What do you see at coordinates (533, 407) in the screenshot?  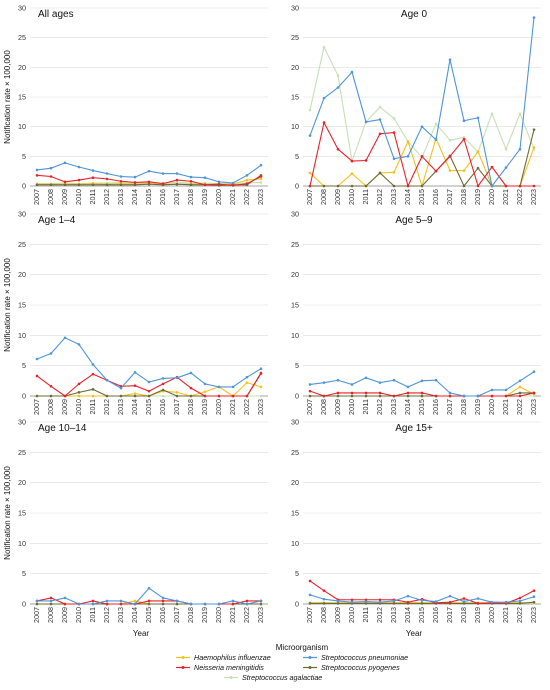 I see `x-tick-label: 2023` at bounding box center [533, 407].